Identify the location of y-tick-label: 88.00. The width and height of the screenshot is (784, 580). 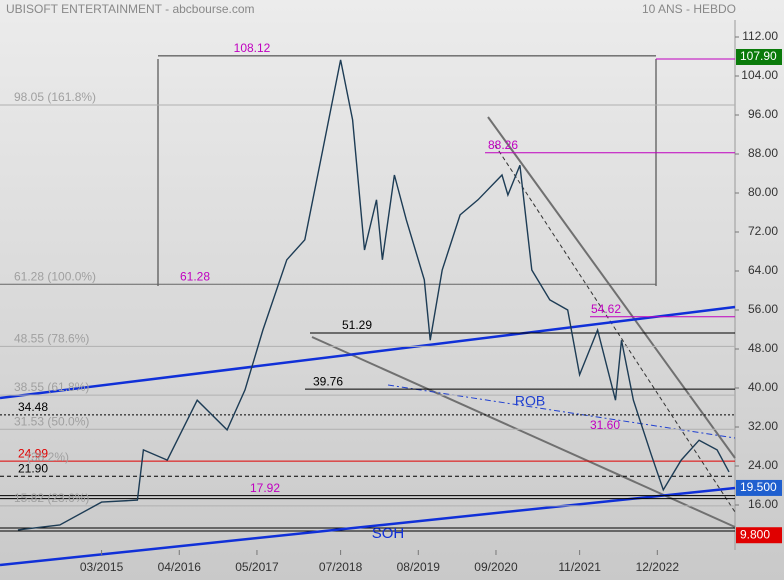
(763, 153).